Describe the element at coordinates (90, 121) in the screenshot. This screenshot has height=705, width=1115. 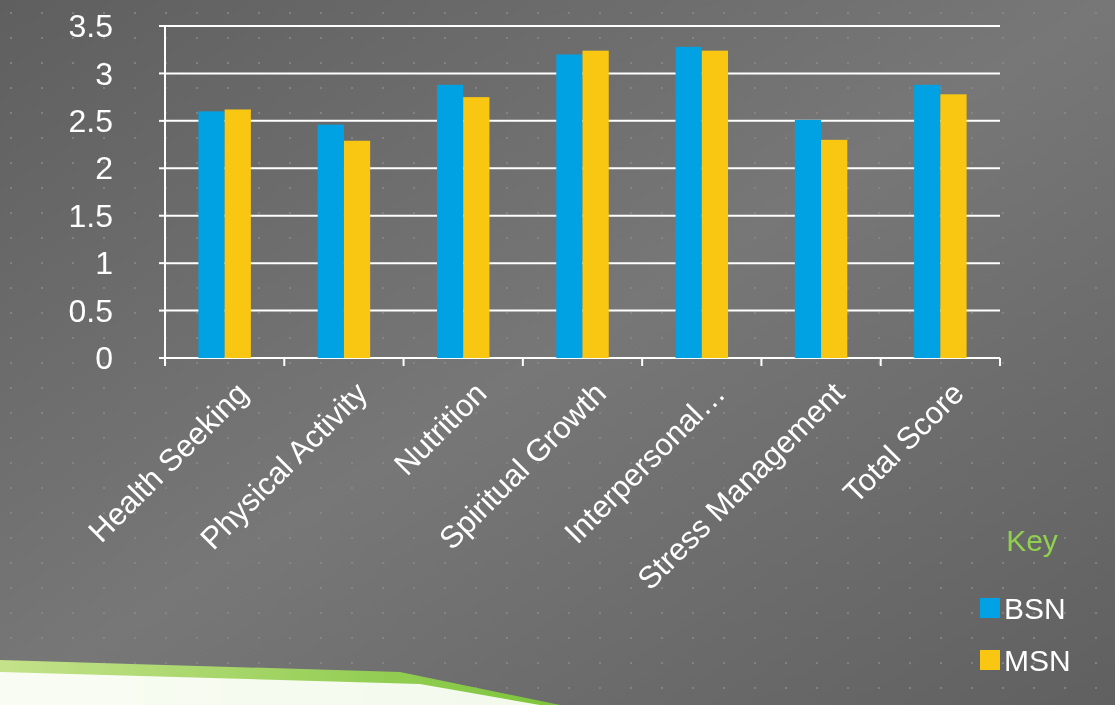
I see `y-tick-label: 2.5` at that location.